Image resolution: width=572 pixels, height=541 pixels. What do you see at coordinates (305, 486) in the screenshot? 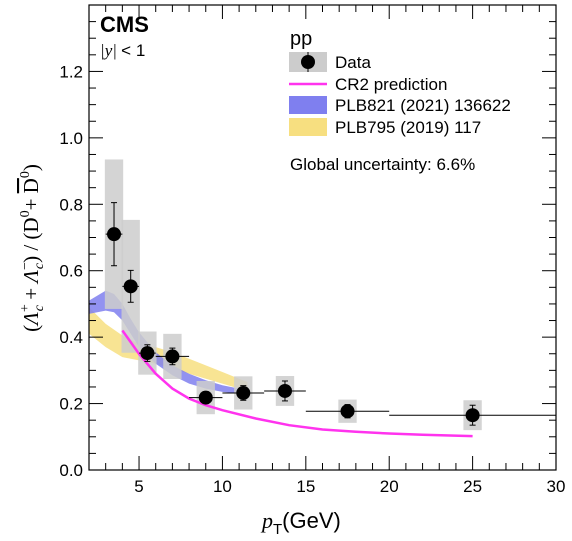
I see `x-tick-label: 15` at bounding box center [305, 486].